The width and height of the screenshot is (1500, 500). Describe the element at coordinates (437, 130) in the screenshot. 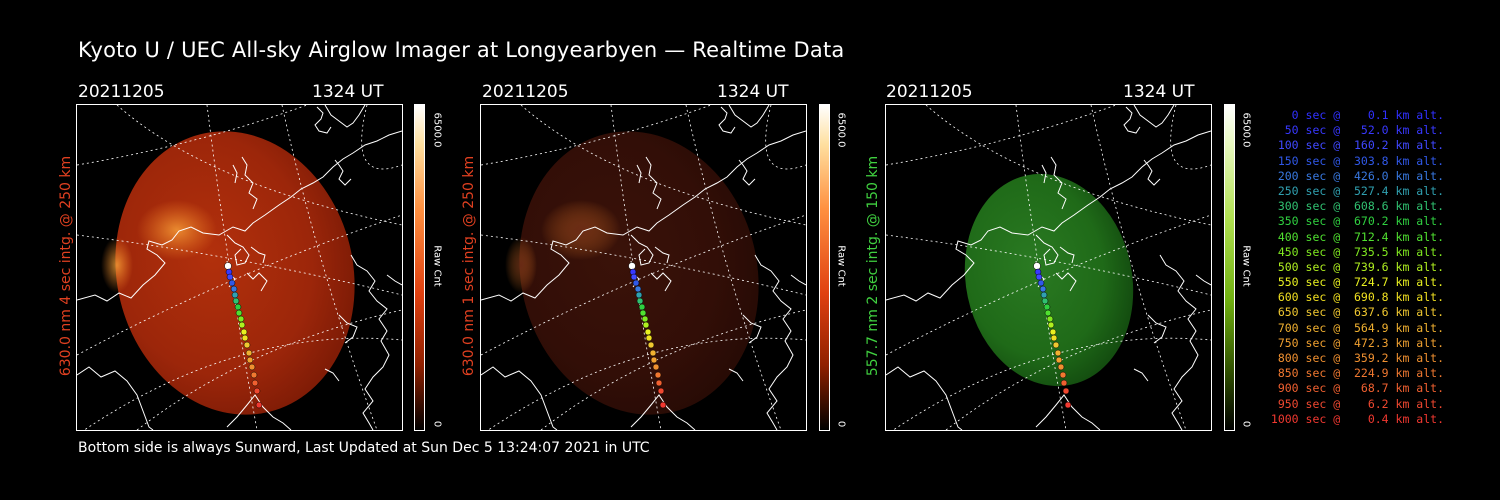

I see `panel-1-colorbar-max: 6500.0` at that location.